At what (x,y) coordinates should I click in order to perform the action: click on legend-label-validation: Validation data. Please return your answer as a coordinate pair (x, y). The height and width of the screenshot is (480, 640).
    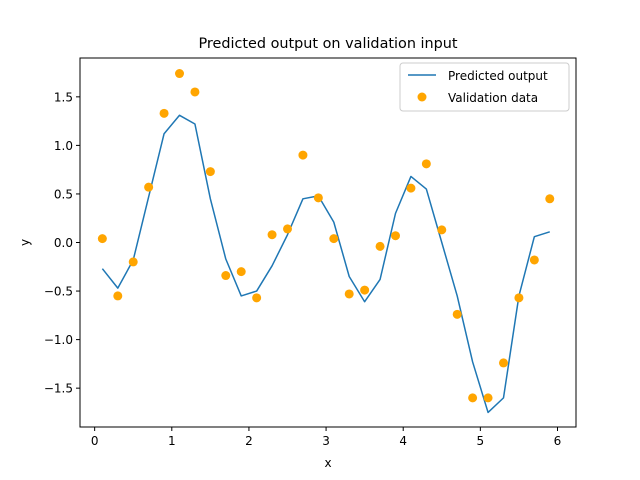
    Looking at the image, I should click on (493, 98).